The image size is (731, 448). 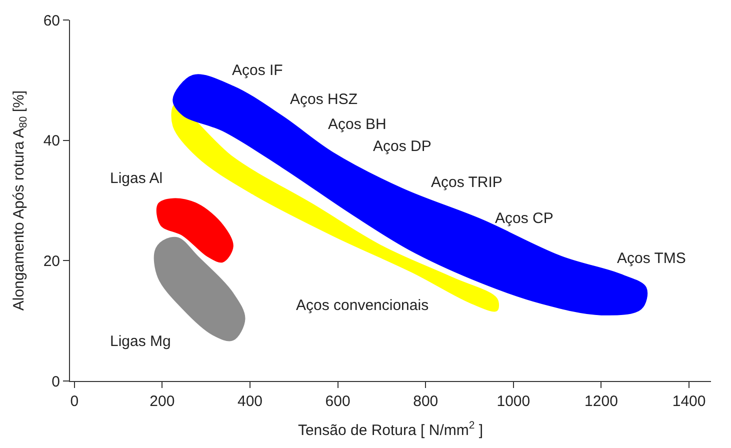 What do you see at coordinates (689, 401) in the screenshot?
I see `x-tick-label: 1400` at bounding box center [689, 401].